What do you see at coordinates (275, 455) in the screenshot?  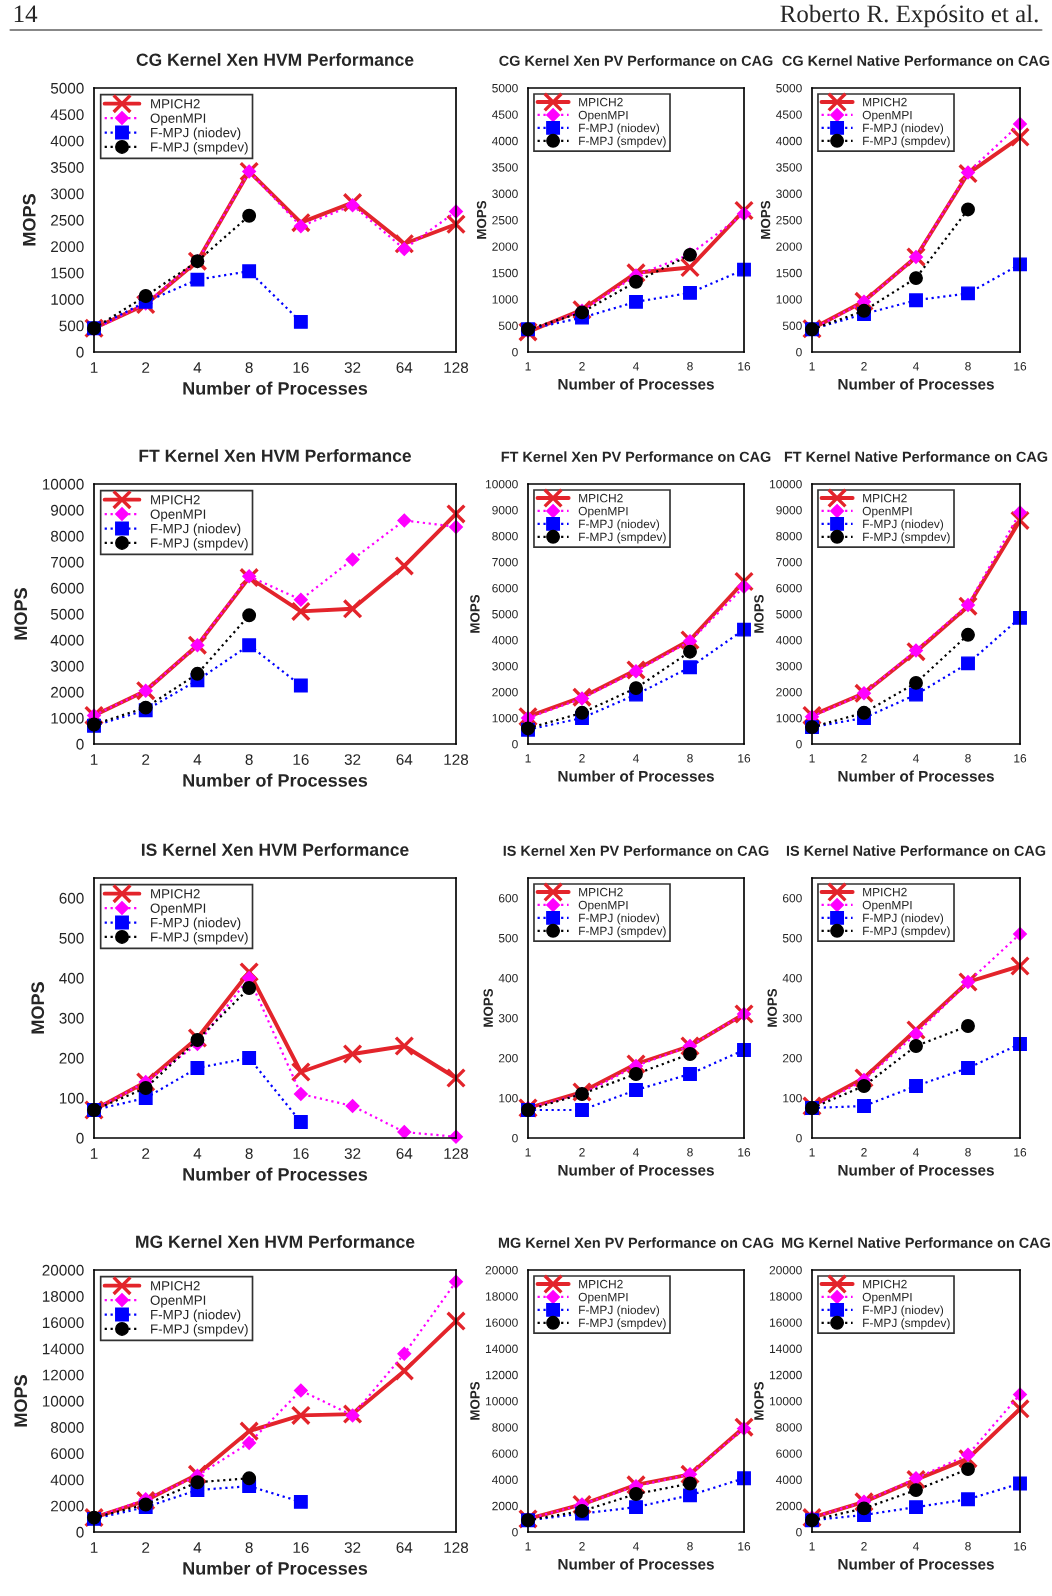 I see `chart-title: FT Kernel Xen HVM Performance` at bounding box center [275, 455].